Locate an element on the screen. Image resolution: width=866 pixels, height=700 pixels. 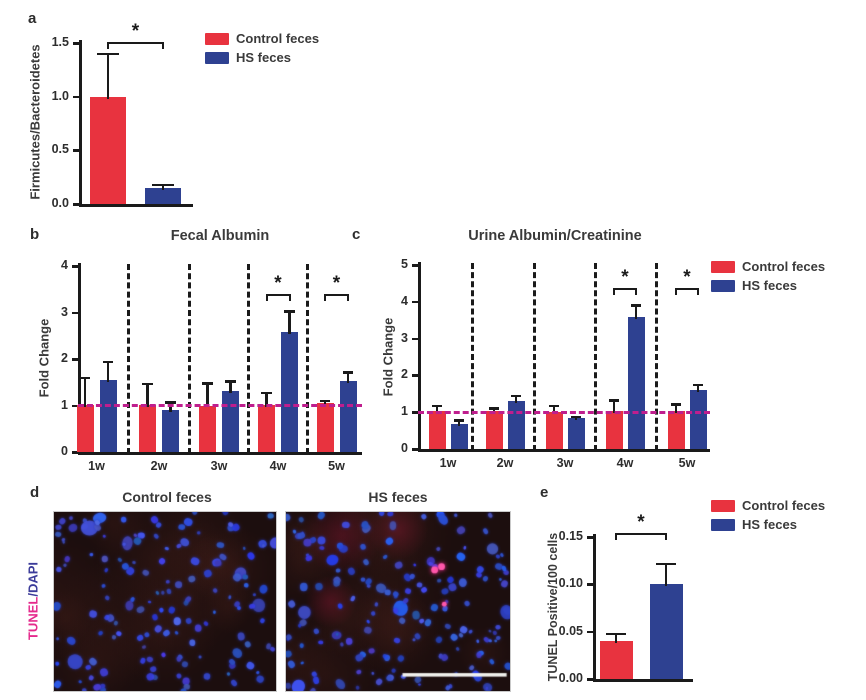
panel-letter-e: e is located at coordinates (544, 492).